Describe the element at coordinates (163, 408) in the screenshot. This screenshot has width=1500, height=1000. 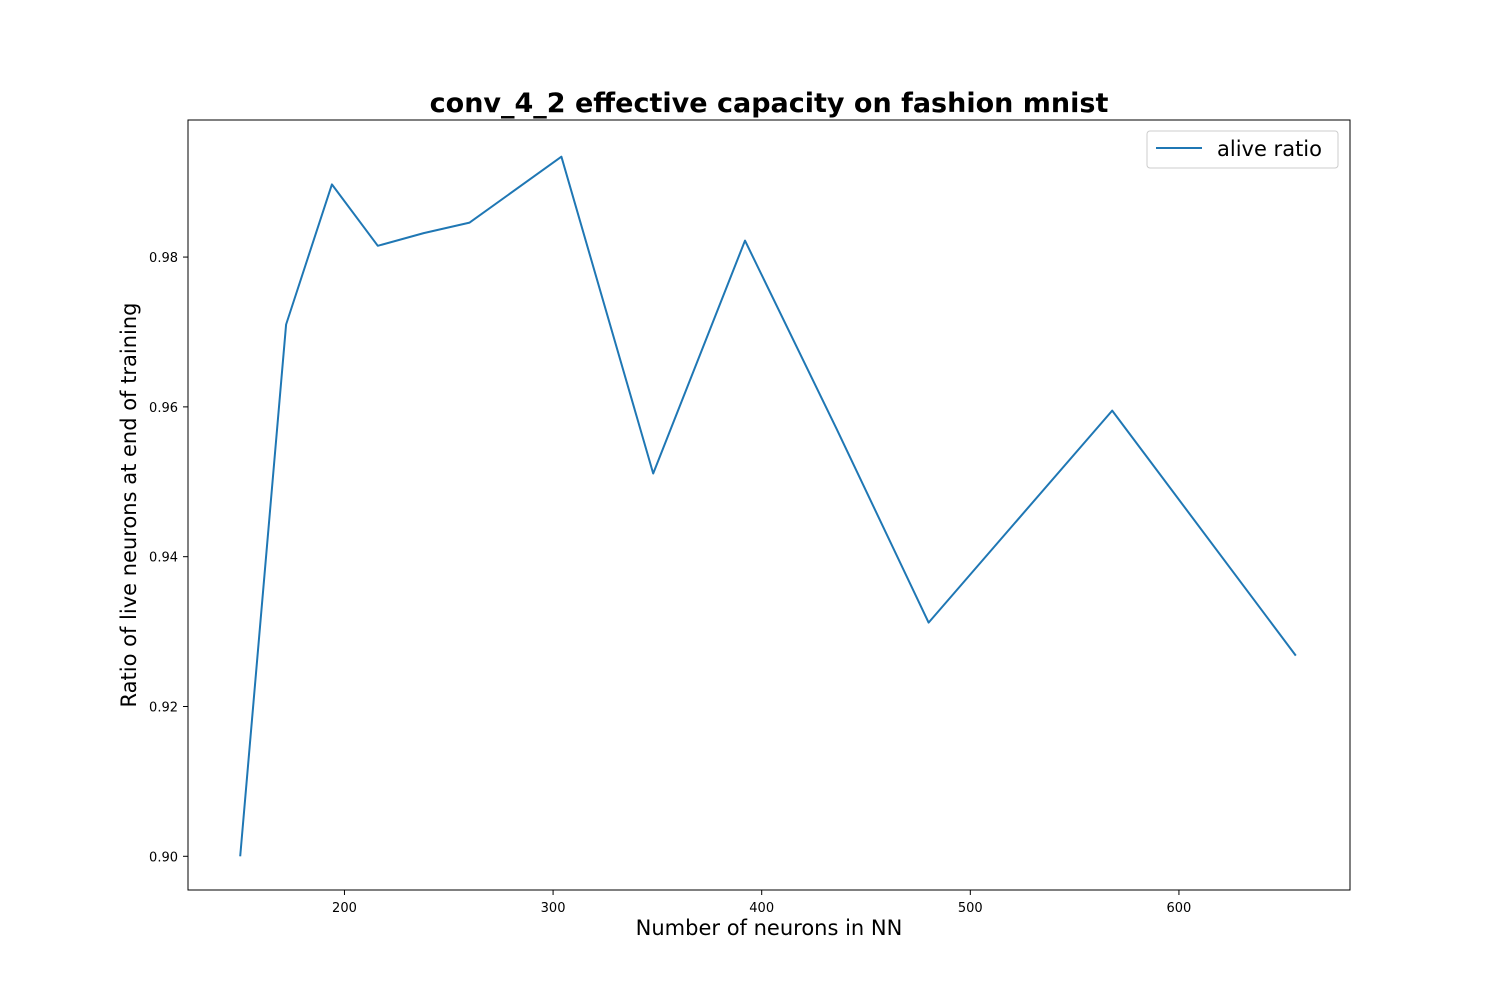
I see `y-tick-label: 0.96` at that location.